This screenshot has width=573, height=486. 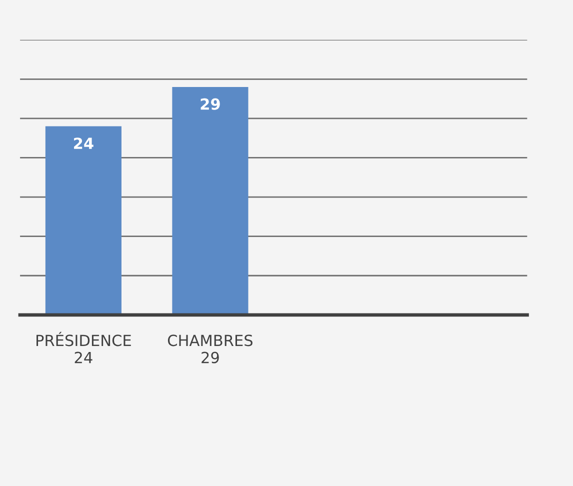 I want to click on x-tick-label: PRÉSIDENCE 24, so click(x=83, y=348).